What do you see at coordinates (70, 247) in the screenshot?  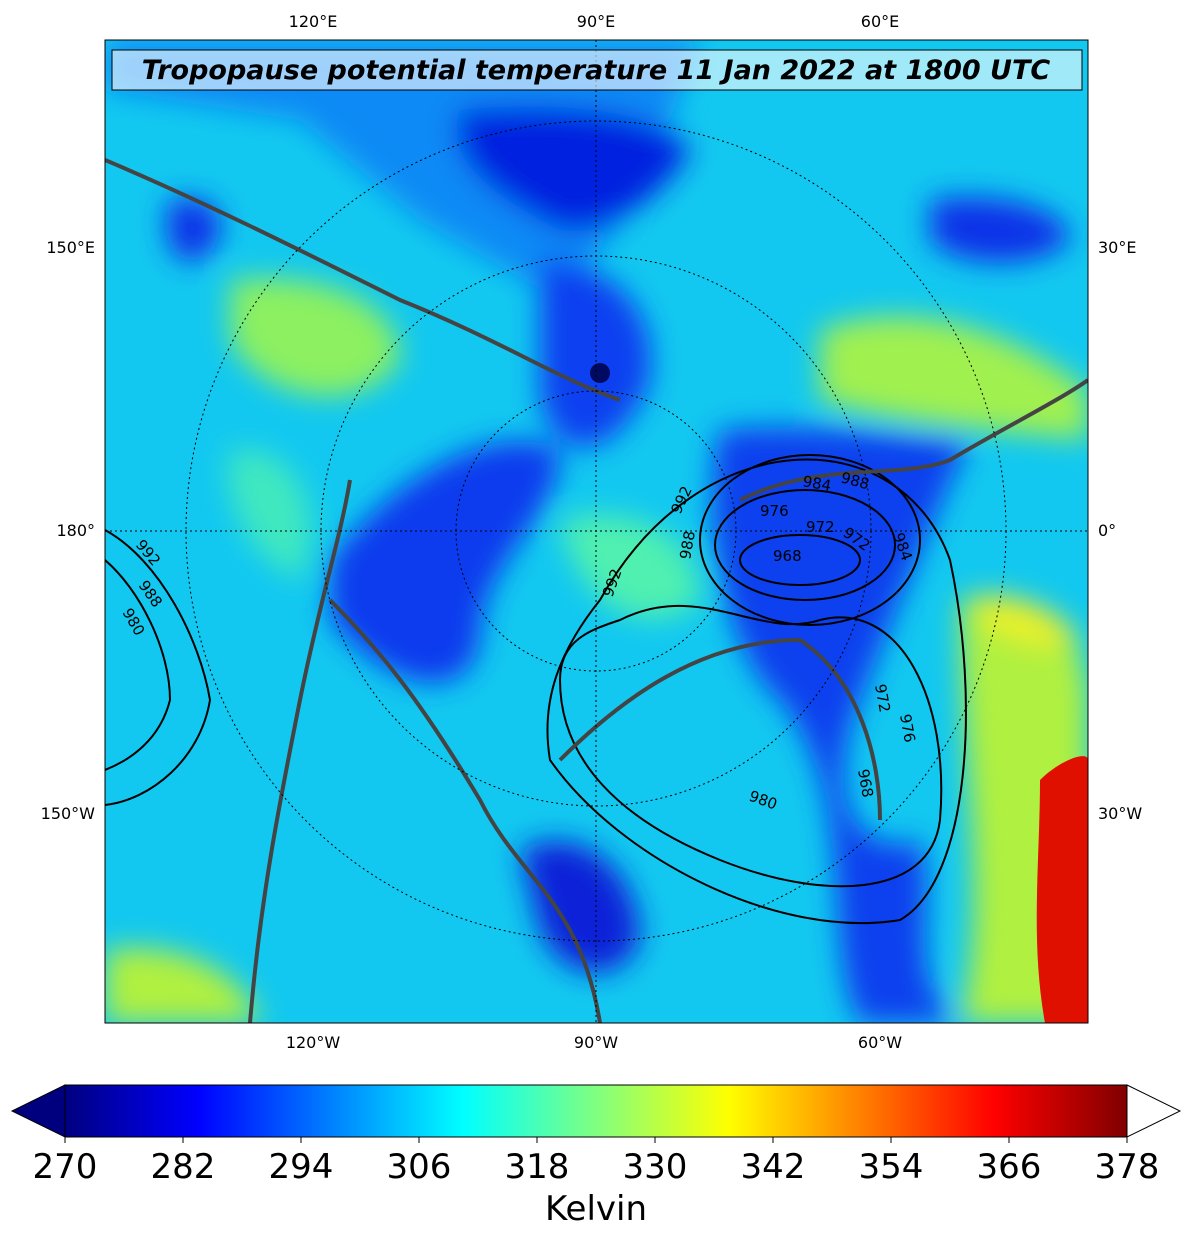 I see `lat-label: 150°E` at bounding box center [70, 247].